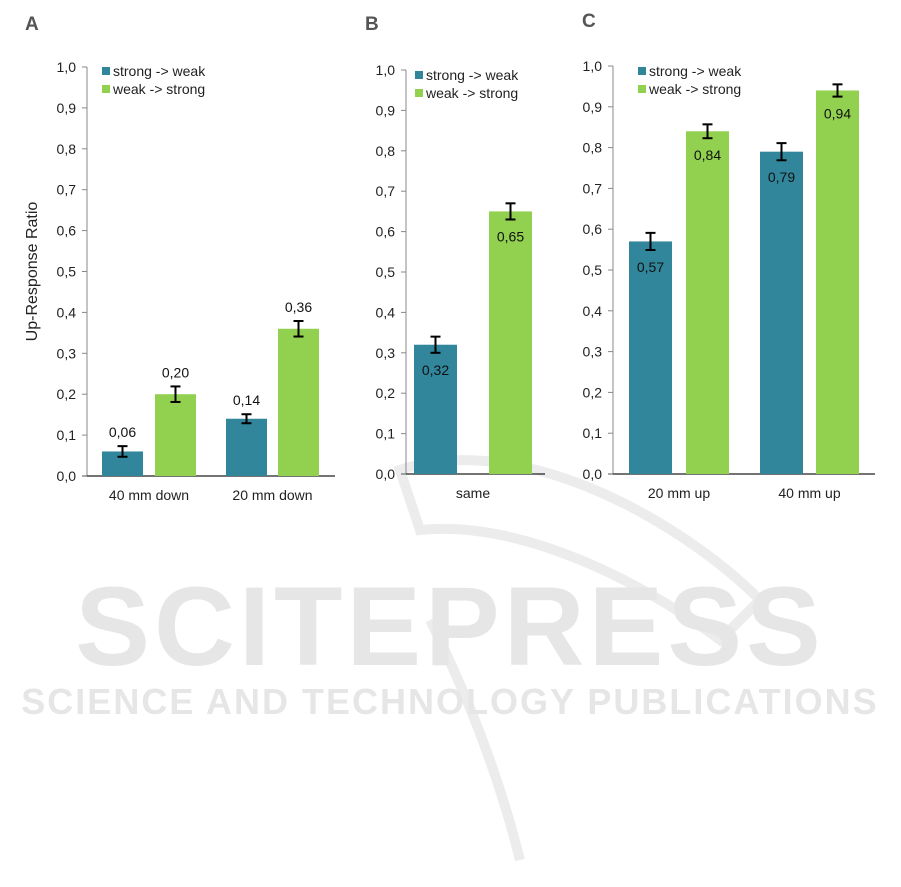 The image size is (901, 887). I want to click on data-label: 0,36, so click(298, 307).